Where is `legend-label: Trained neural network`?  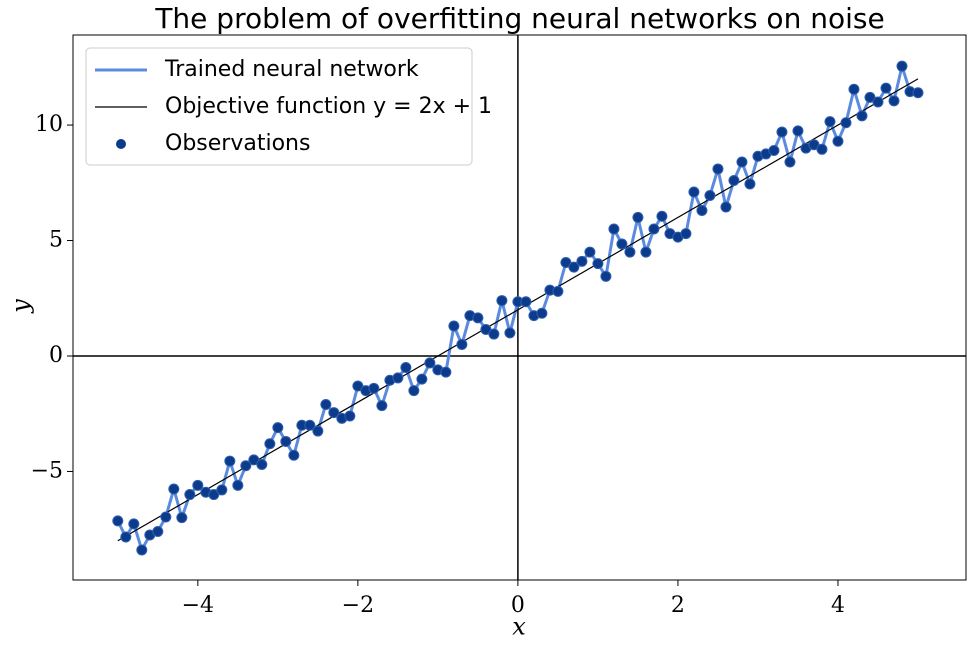 legend-label: Trained neural network is located at coordinates (291, 69).